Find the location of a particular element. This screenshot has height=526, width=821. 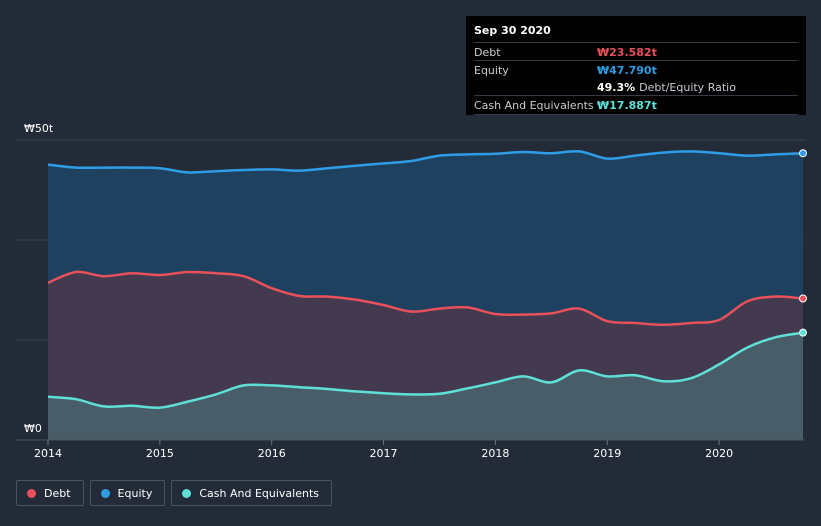

y-tick-label-top: ₩50t is located at coordinates (39, 128).